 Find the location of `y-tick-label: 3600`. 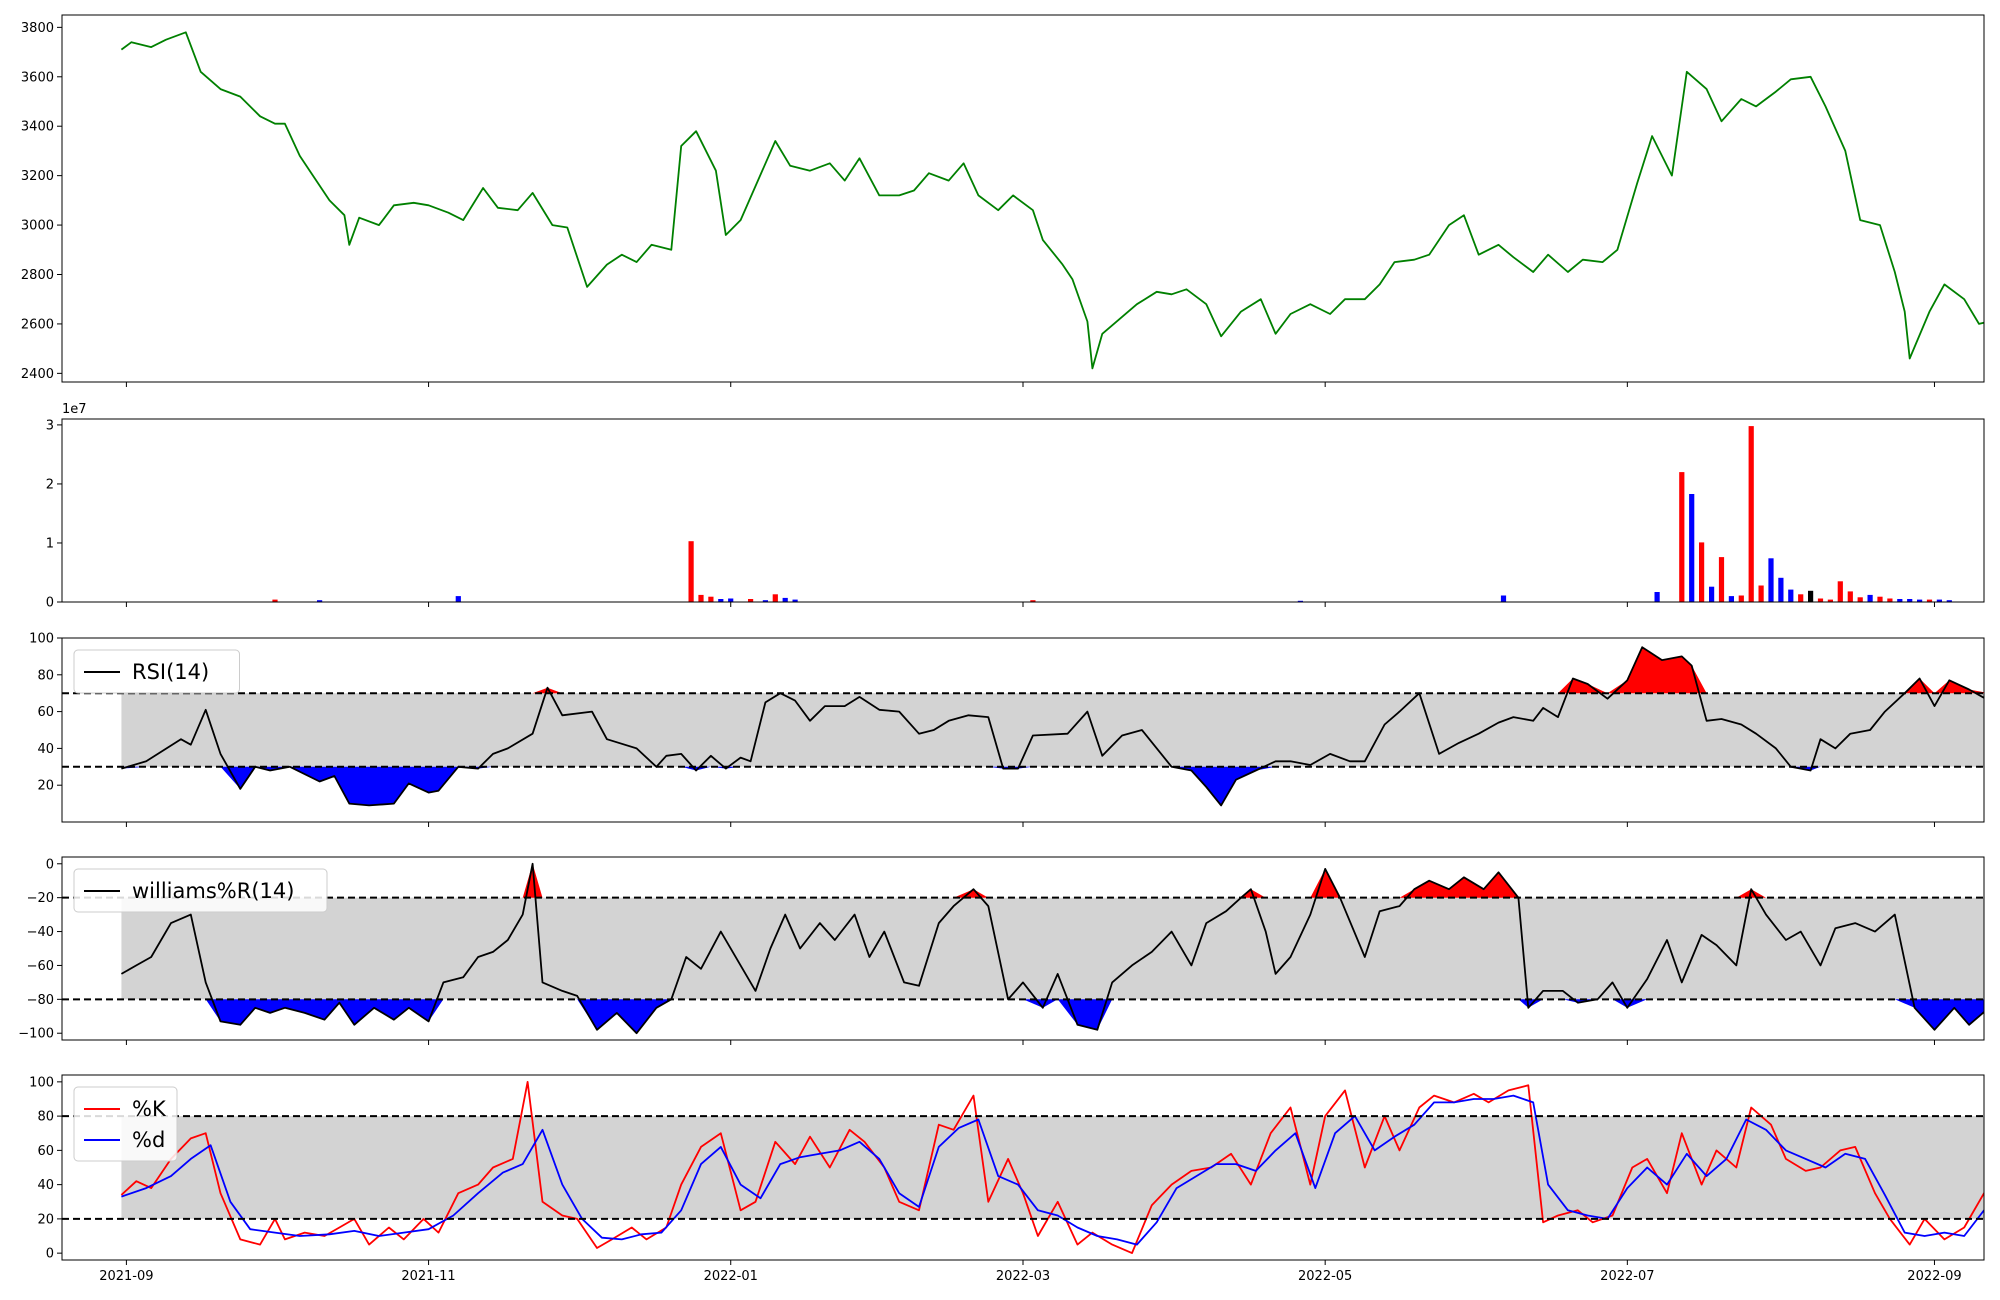

y-tick-label: 3600 is located at coordinates (37, 77).